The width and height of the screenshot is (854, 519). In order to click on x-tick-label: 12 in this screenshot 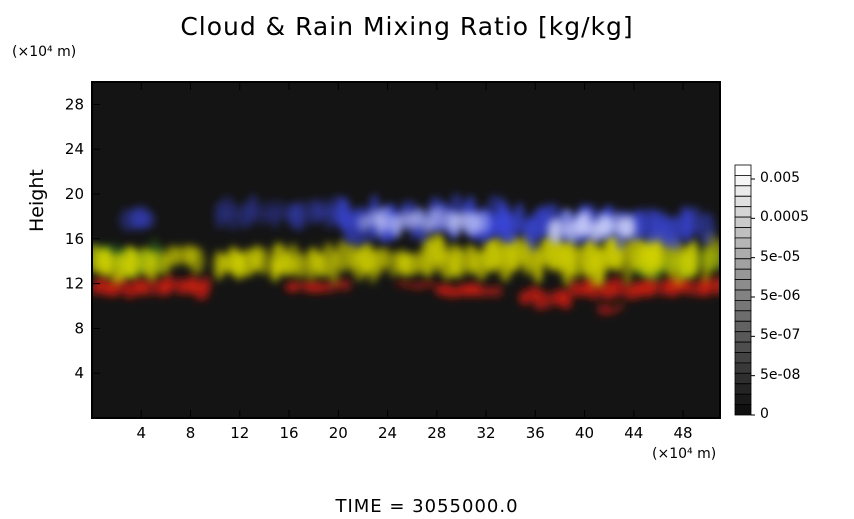, I will do `click(239, 433)`.